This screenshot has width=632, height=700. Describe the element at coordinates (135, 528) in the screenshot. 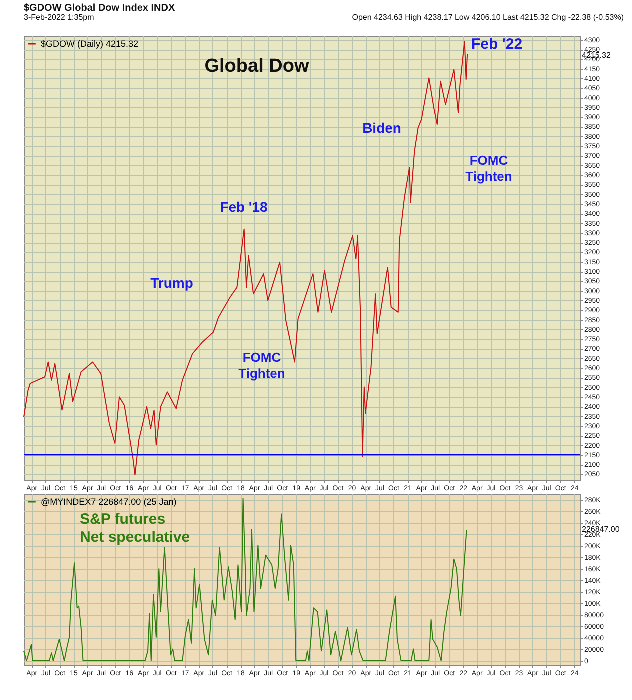

I see `annotation: S&P futures Net speculative` at that location.